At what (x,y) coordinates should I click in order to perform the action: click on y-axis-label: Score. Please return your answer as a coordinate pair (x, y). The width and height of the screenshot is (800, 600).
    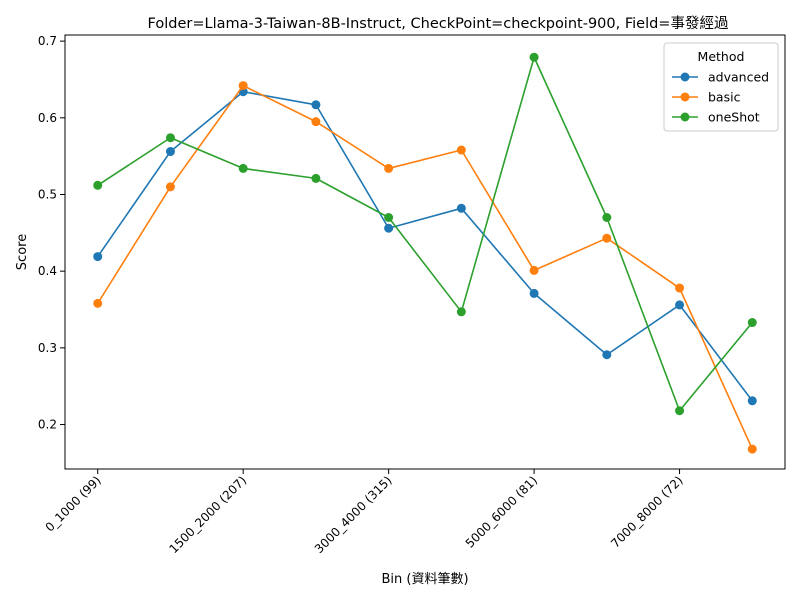
    Looking at the image, I should click on (22, 252).